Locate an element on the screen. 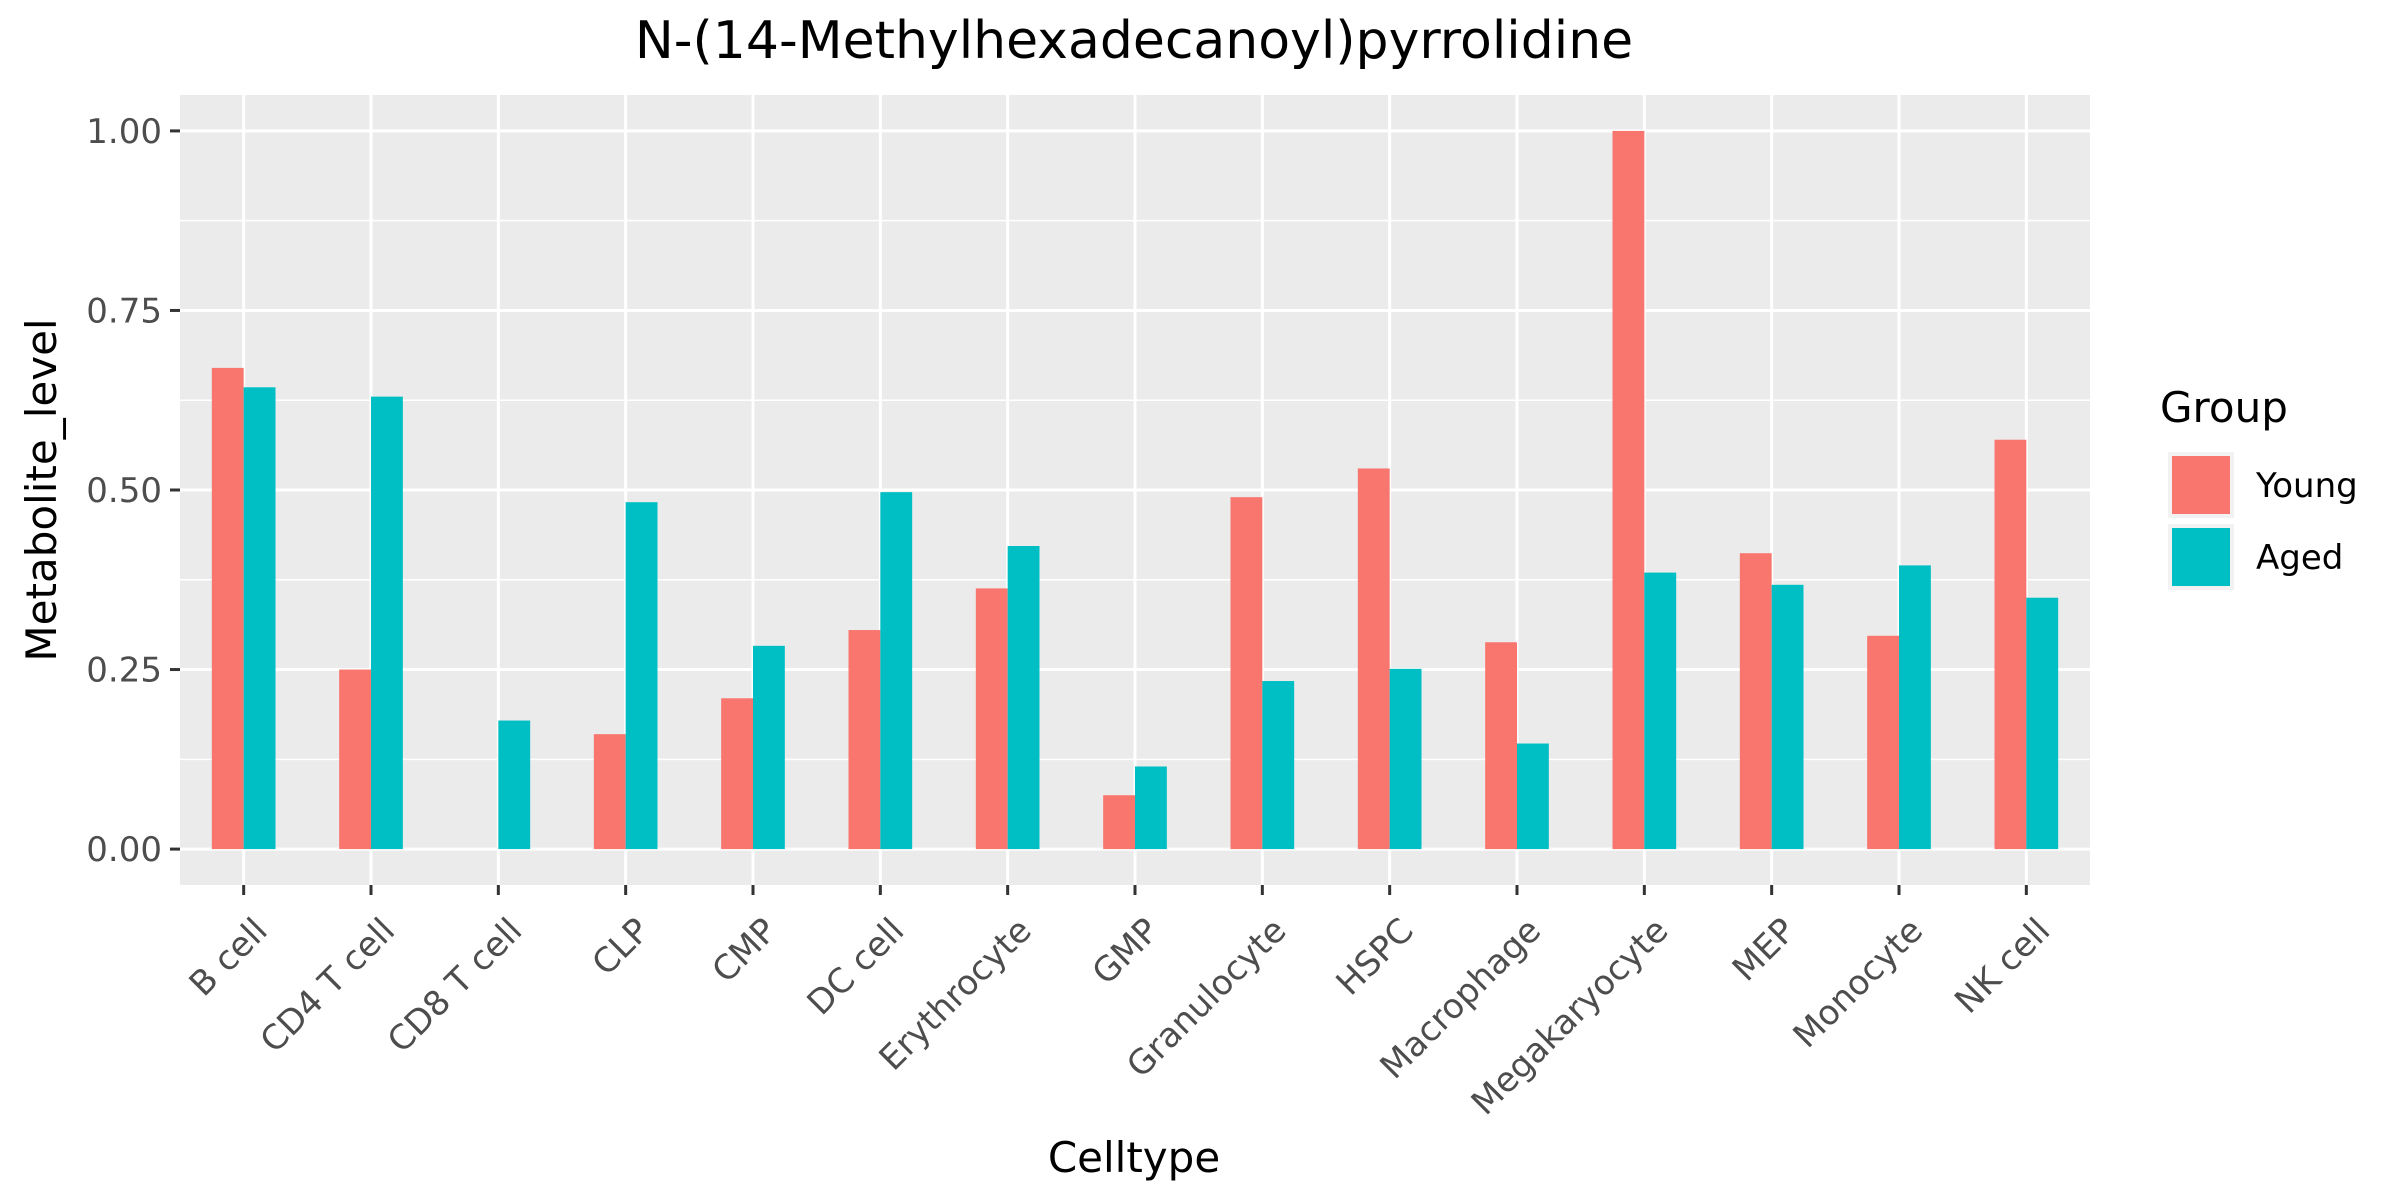 This screenshot has width=2400, height=1200. bar-aged-dc-cell is located at coordinates (896, 671).